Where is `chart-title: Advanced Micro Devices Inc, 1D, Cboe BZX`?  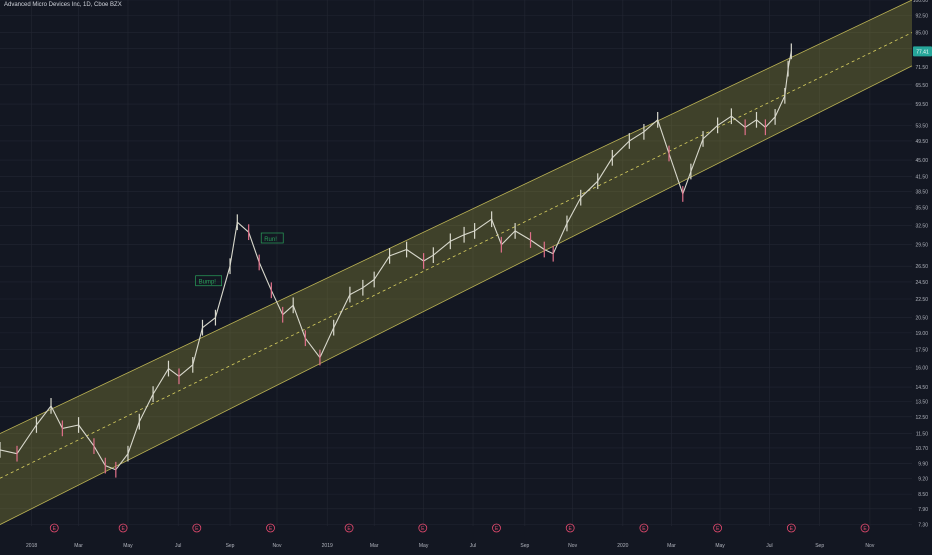 chart-title: Advanced Micro Devices Inc, 1D, Cboe BZX is located at coordinates (63, 5).